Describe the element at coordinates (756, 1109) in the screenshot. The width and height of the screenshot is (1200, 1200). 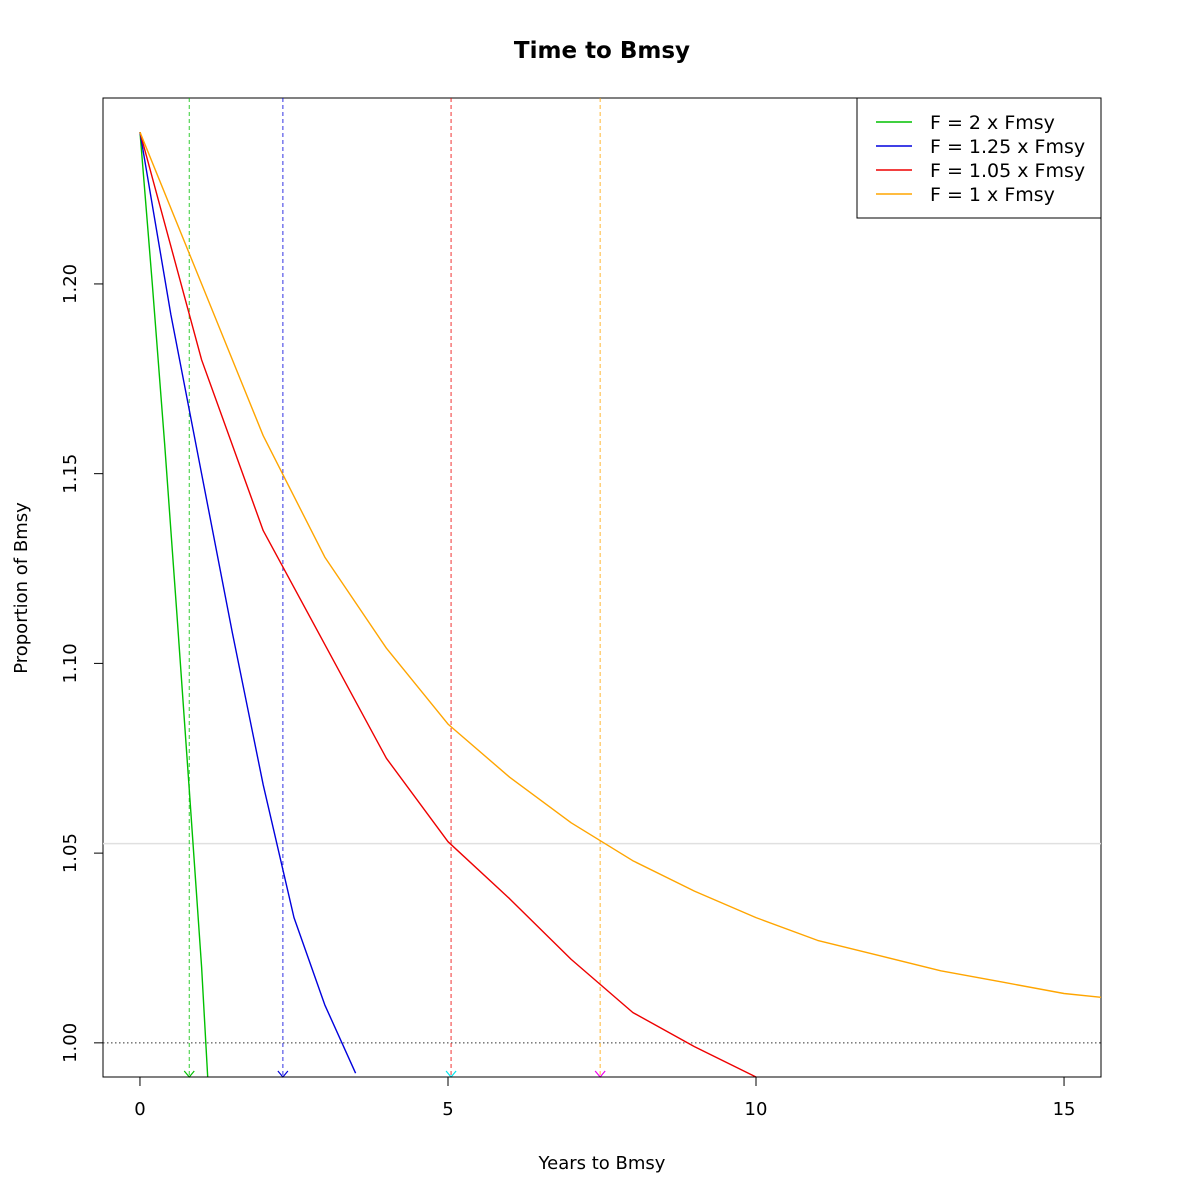
I see `x-tick-label-2: 10` at that location.